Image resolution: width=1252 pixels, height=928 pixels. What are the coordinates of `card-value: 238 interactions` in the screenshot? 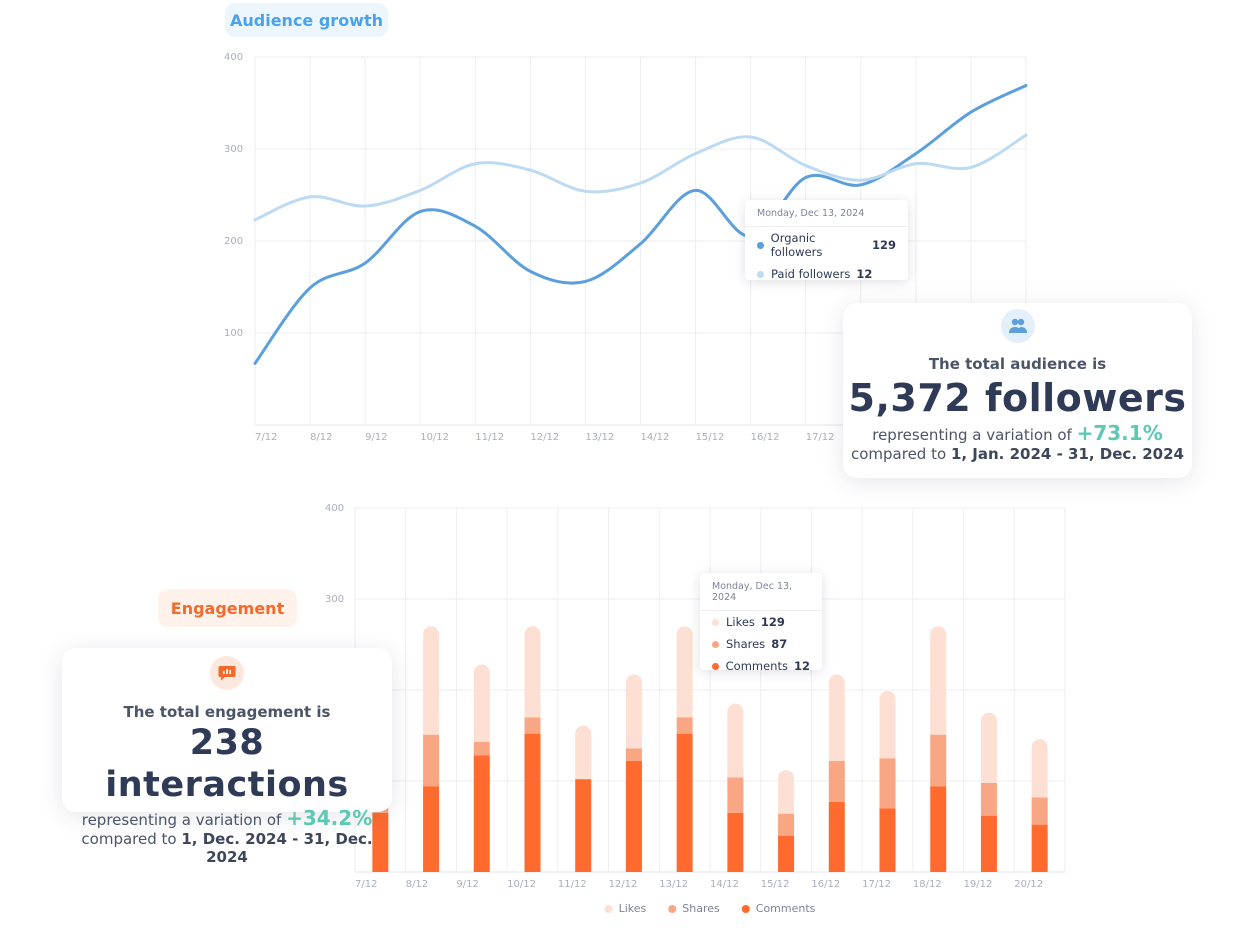 It's located at (227, 764).